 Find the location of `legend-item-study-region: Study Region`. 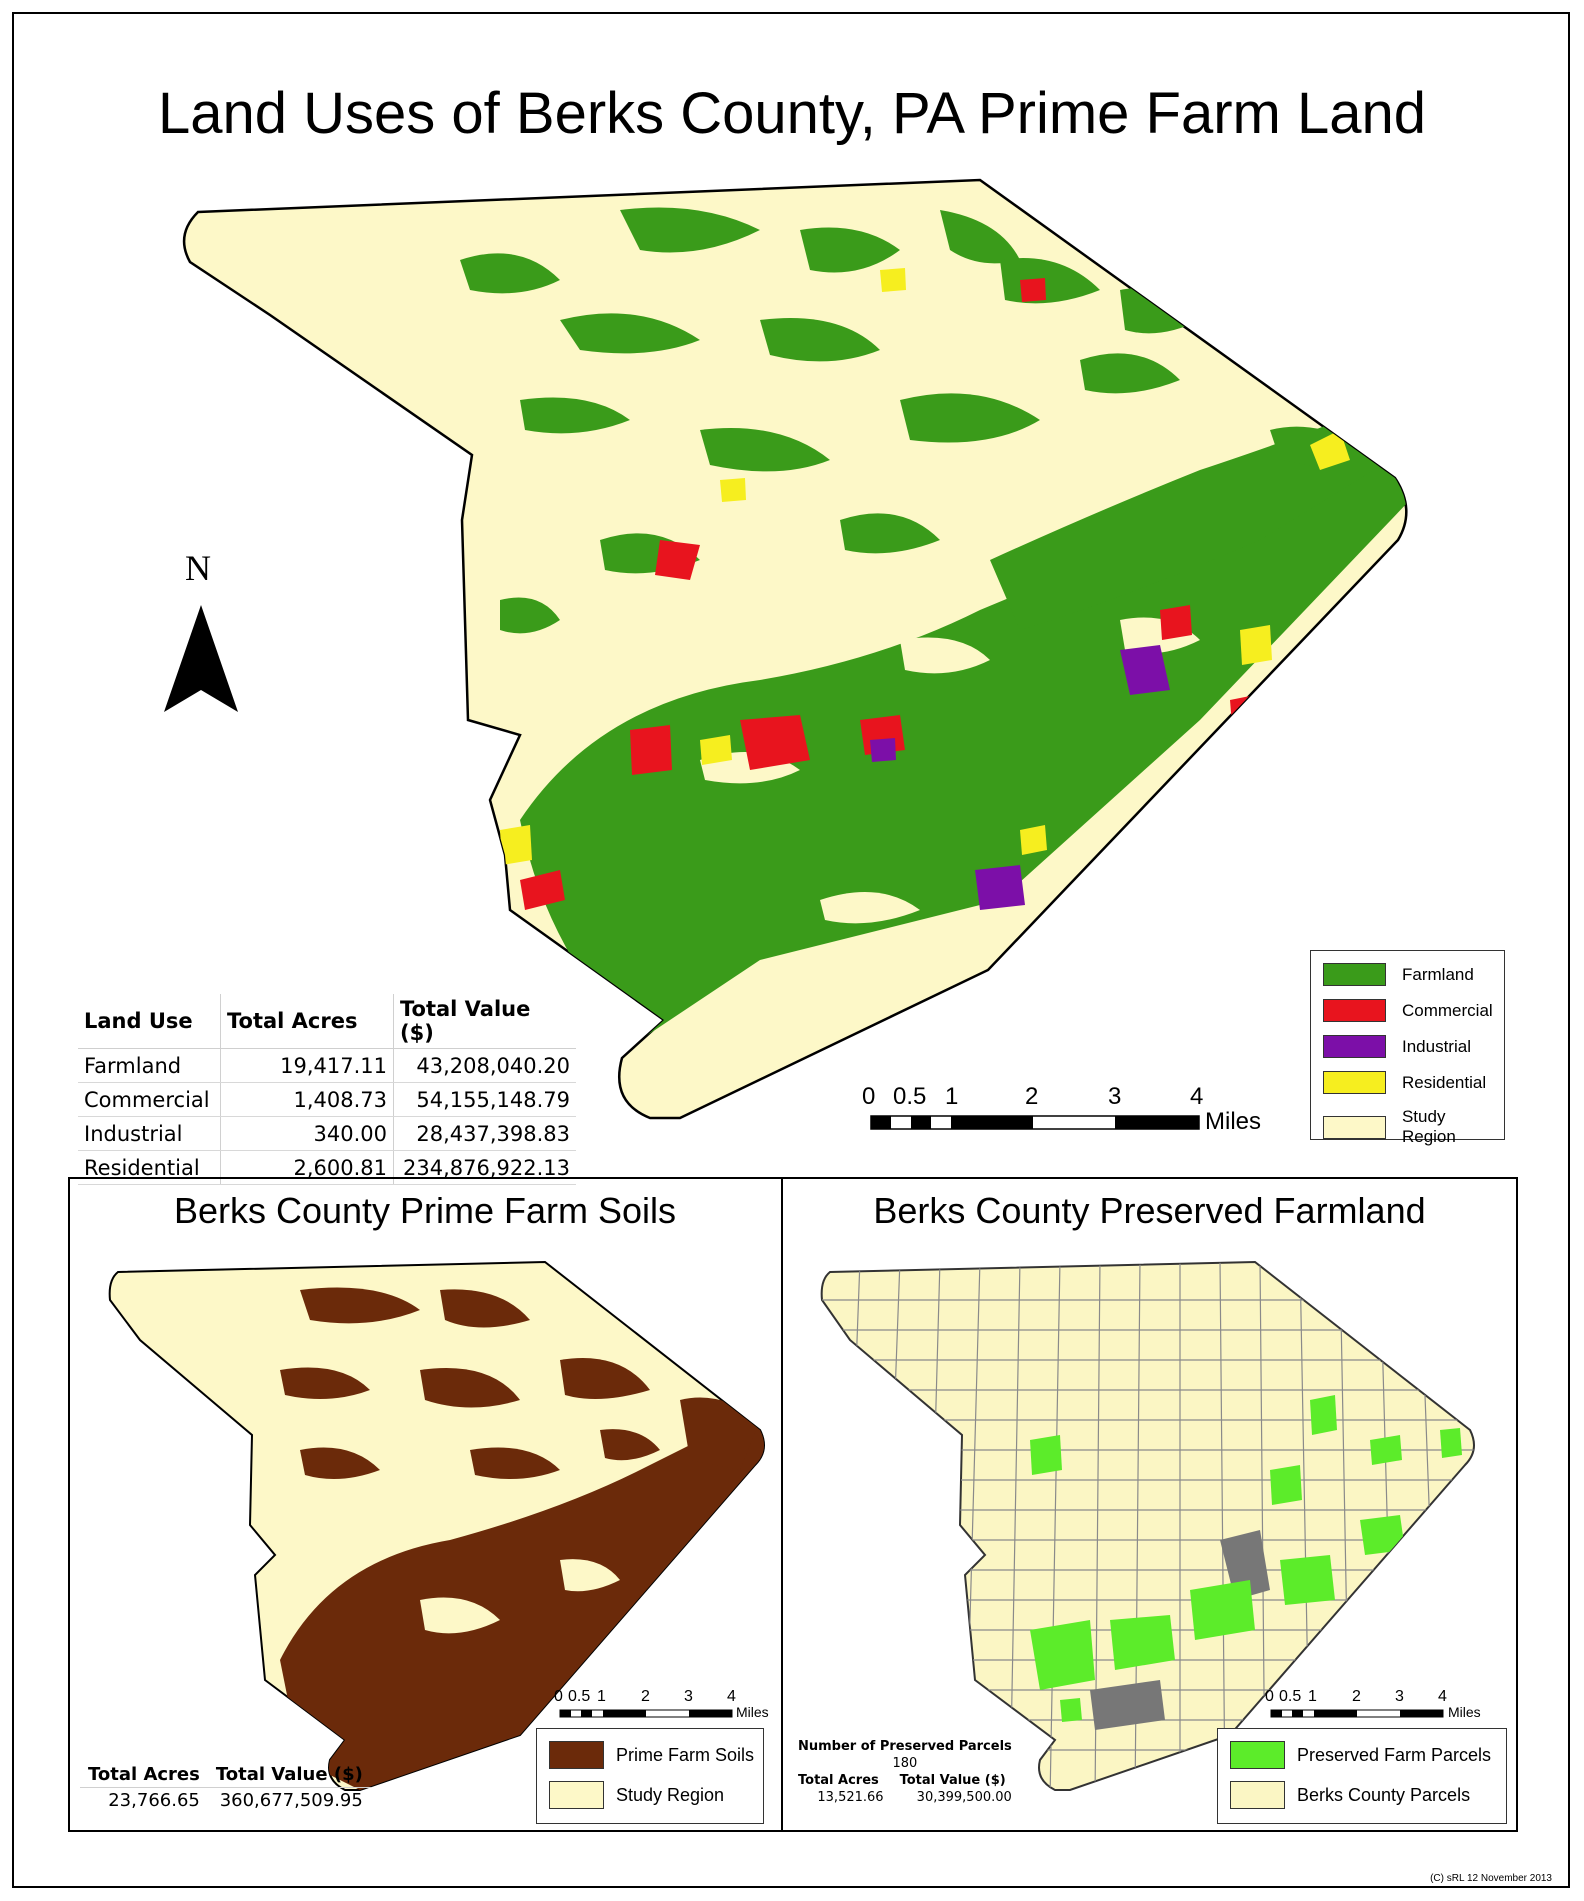

legend-item-study-region: Study Region is located at coordinates (1413, 1127).